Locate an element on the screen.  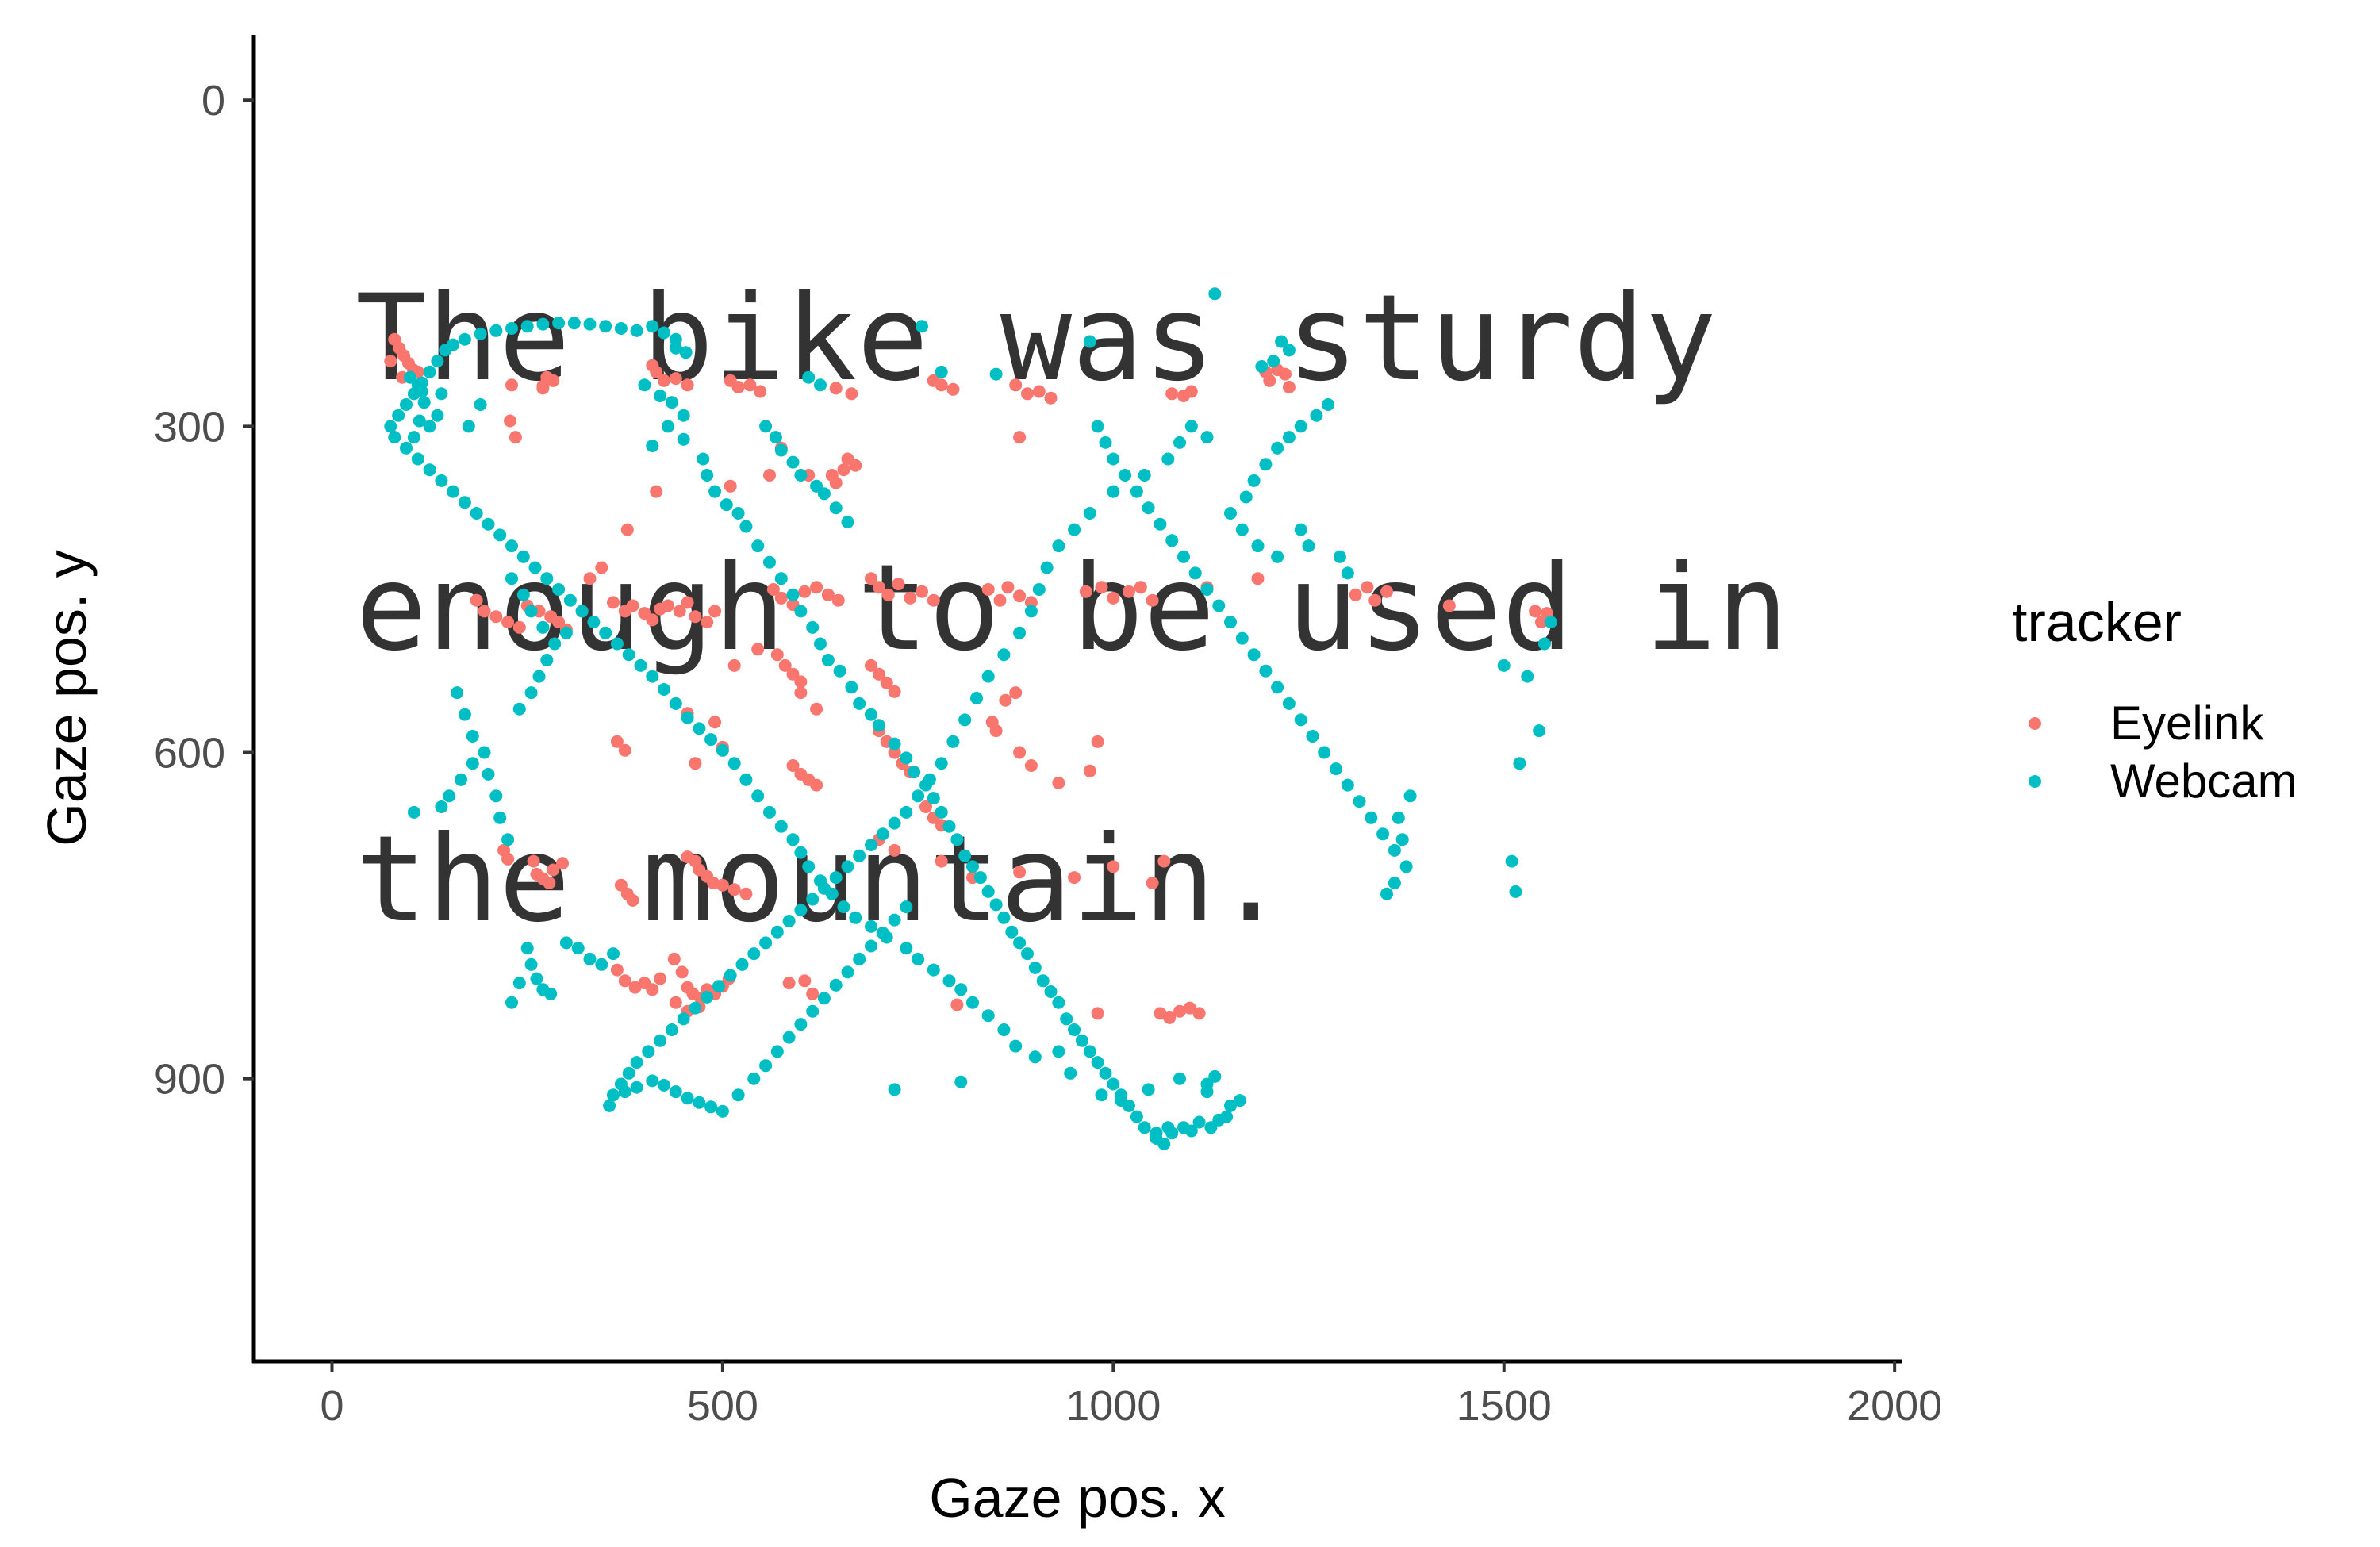
y-tick-label: 900 is located at coordinates (189, 1080).